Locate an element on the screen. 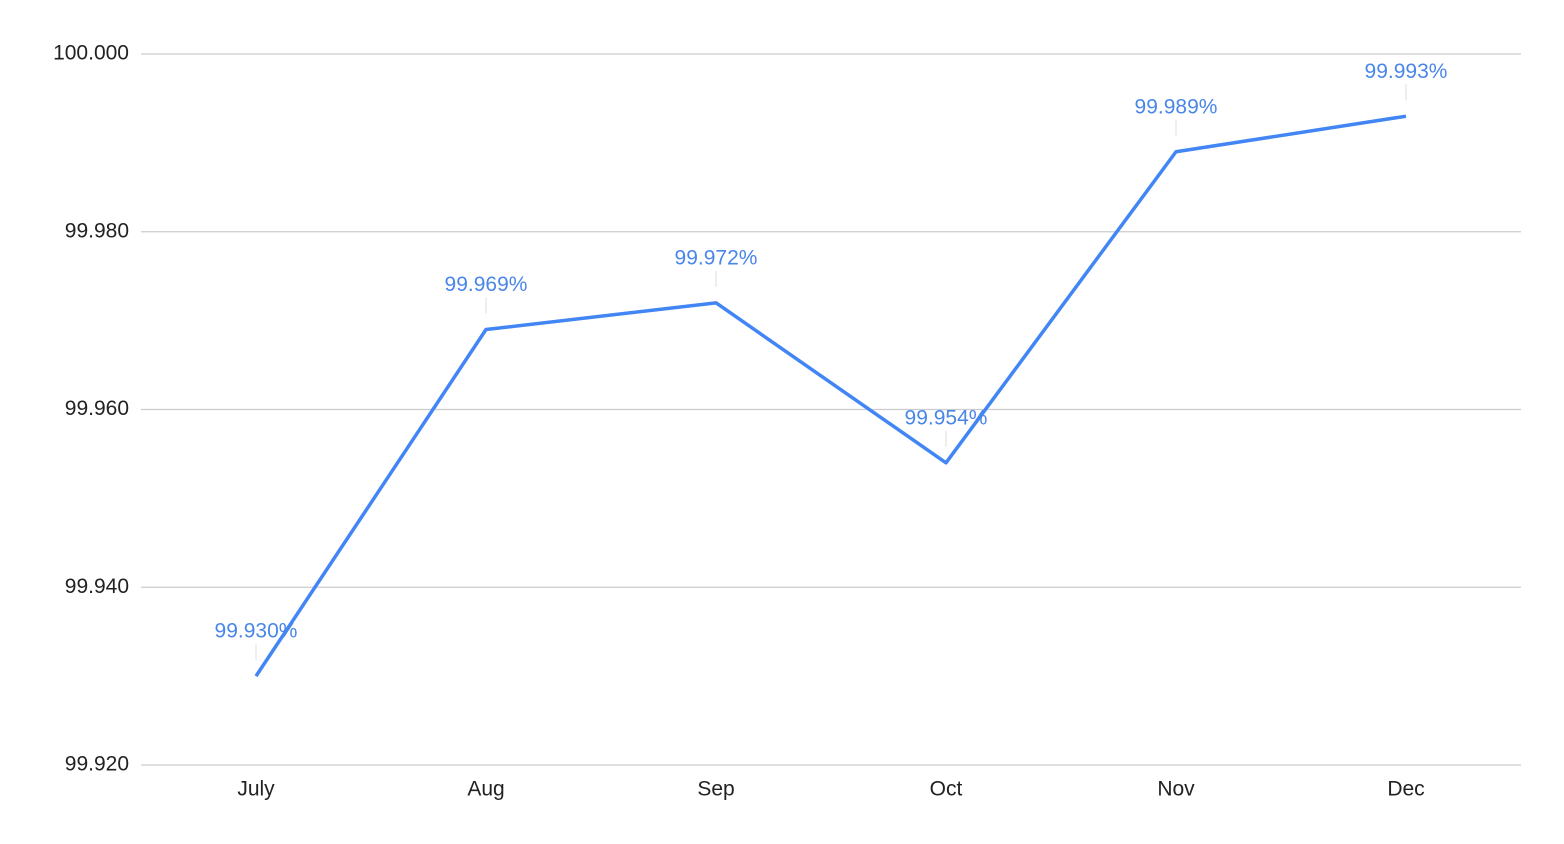 This screenshot has height=844, width=1564. data-label: 99.989% is located at coordinates (1176, 106).